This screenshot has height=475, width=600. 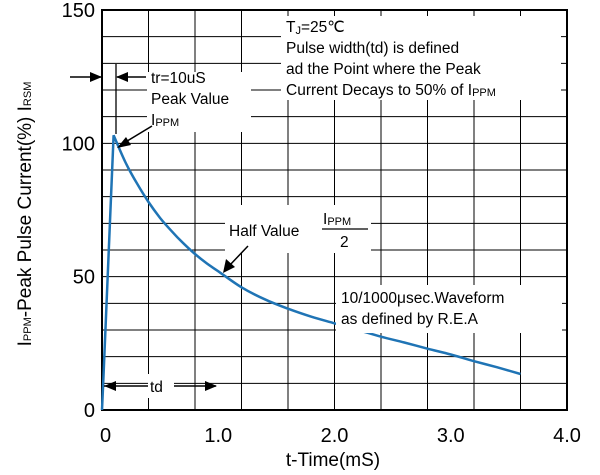 What do you see at coordinates (165, 120) in the screenshot?
I see `ippm-label: IPPM` at bounding box center [165, 120].